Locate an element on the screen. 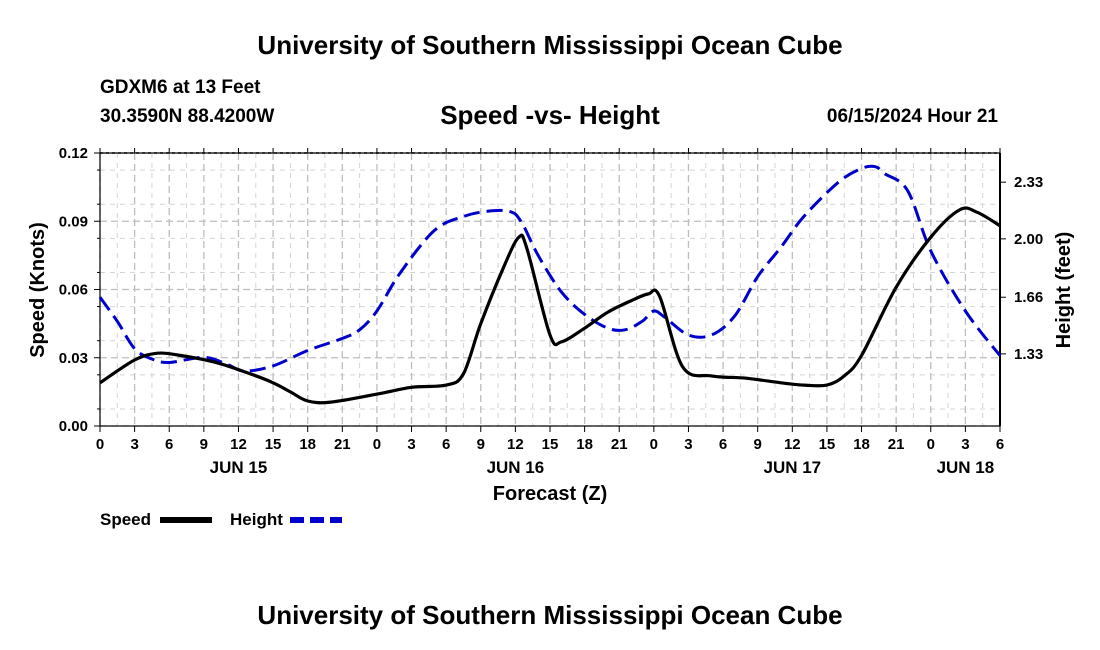 The image size is (1100, 650). day-label: JUN 16 is located at coordinates (516, 467).